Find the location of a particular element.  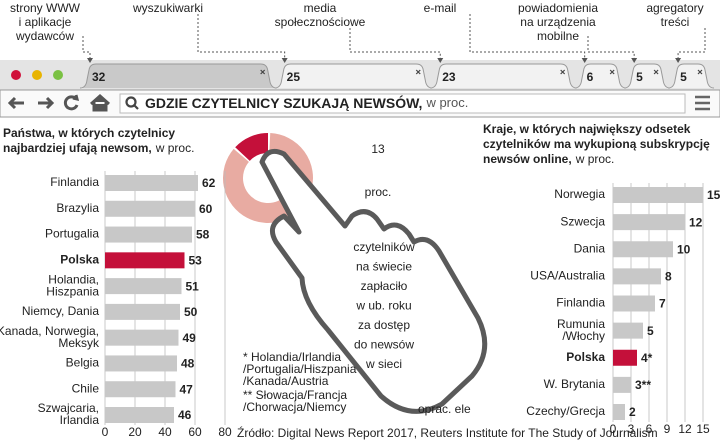

label: ** Słowacja/Francja is located at coordinates (295, 395).